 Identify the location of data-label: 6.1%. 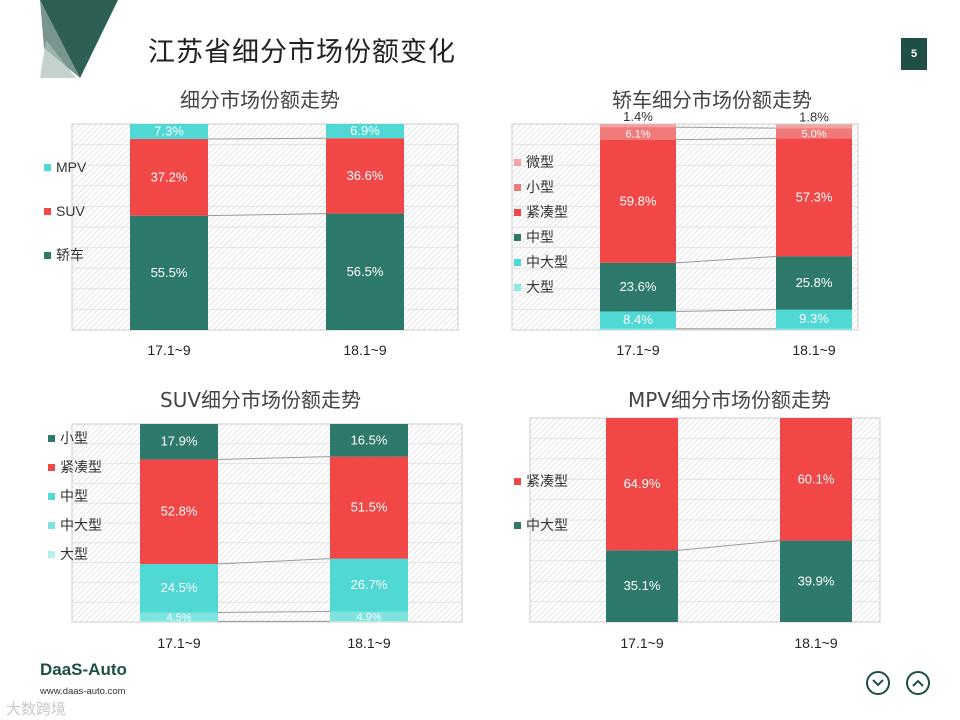
(637, 134).